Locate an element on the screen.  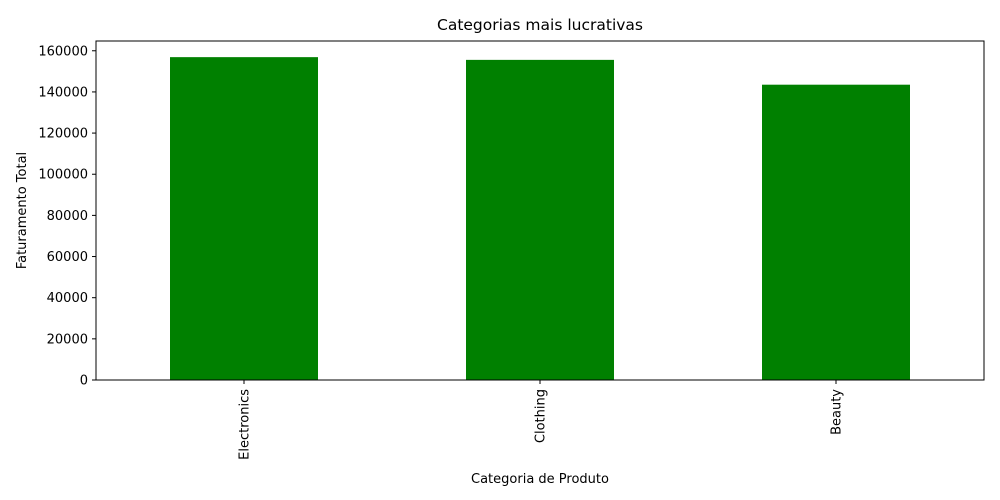
bar-clothing is located at coordinates (540, 220).